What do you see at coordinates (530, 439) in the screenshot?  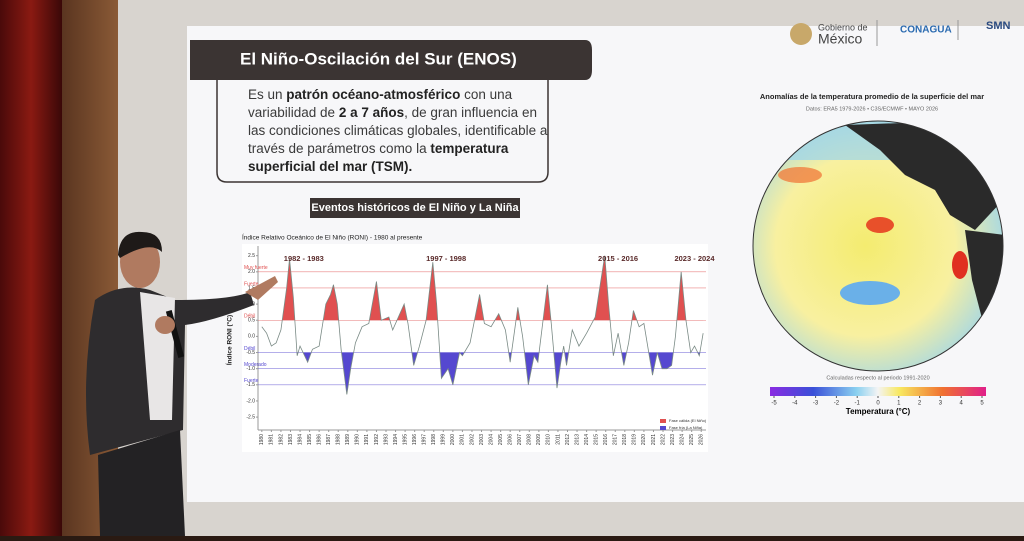 I see `x-tick-label: 2008` at bounding box center [530, 439].